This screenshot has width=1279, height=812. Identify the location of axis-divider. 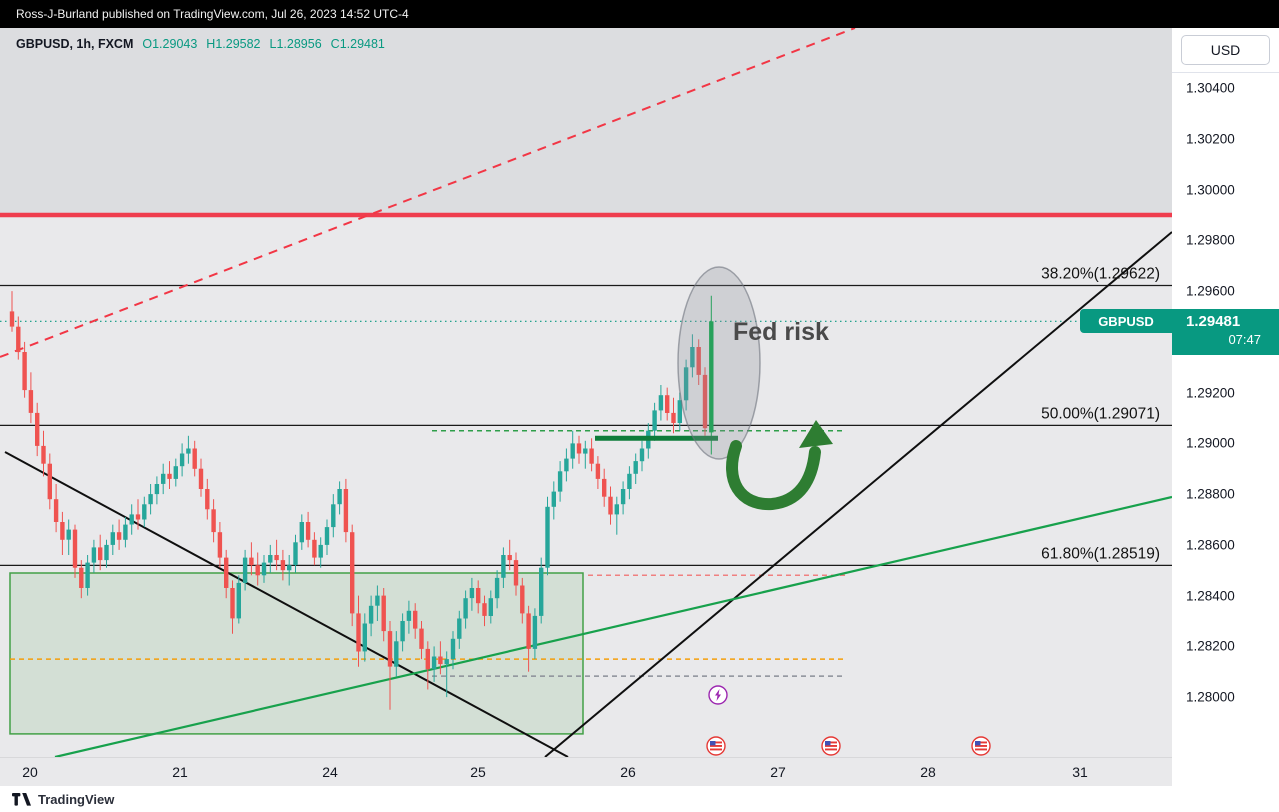
(1225, 72).